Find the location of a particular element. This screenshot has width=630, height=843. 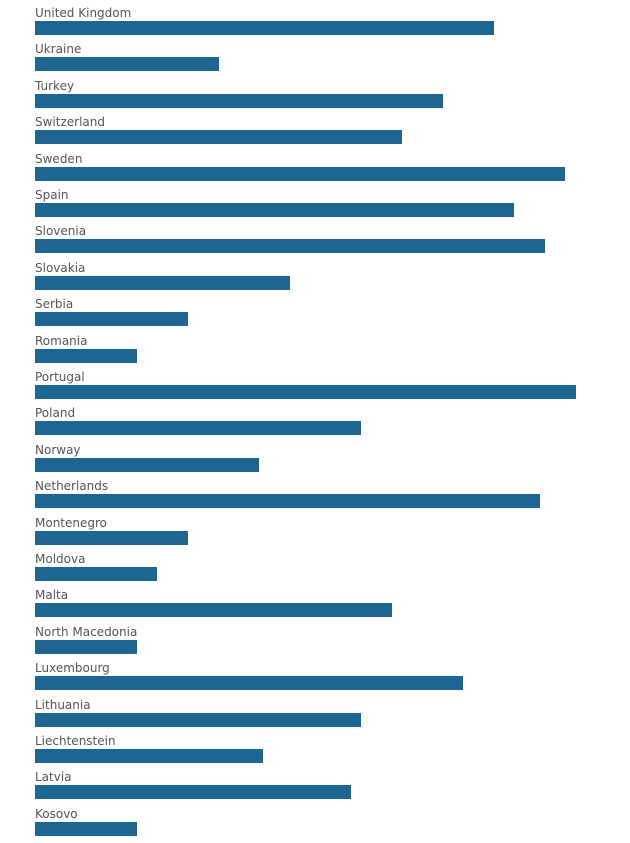

category-label: Netherlands is located at coordinates (72, 486).